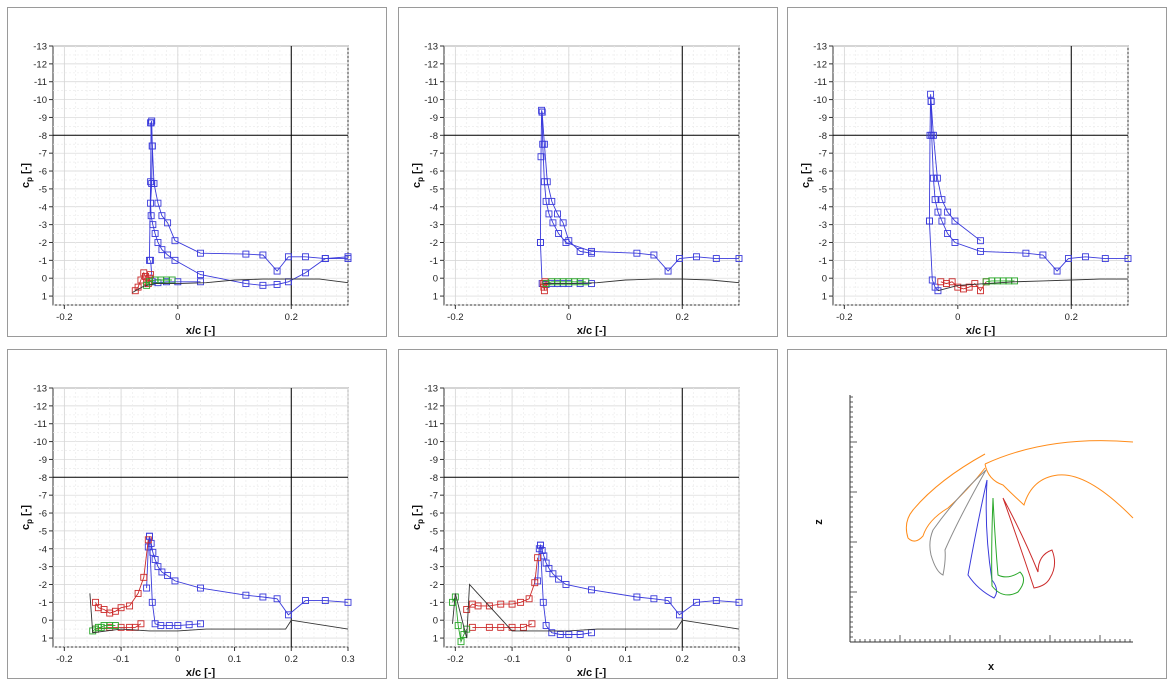 The image size is (1171, 681). What do you see at coordinates (625, 659) in the screenshot?
I see `x-tick-label: 0.1` at bounding box center [625, 659].